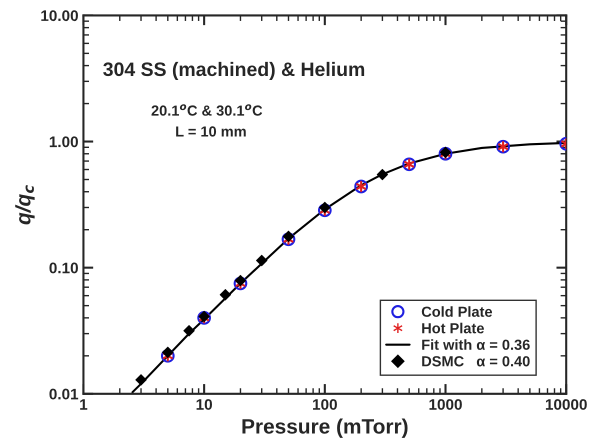 The image size is (596, 440). Describe the element at coordinates (63, 268) in the screenshot. I see `y-tick-label: 0.10` at that location.